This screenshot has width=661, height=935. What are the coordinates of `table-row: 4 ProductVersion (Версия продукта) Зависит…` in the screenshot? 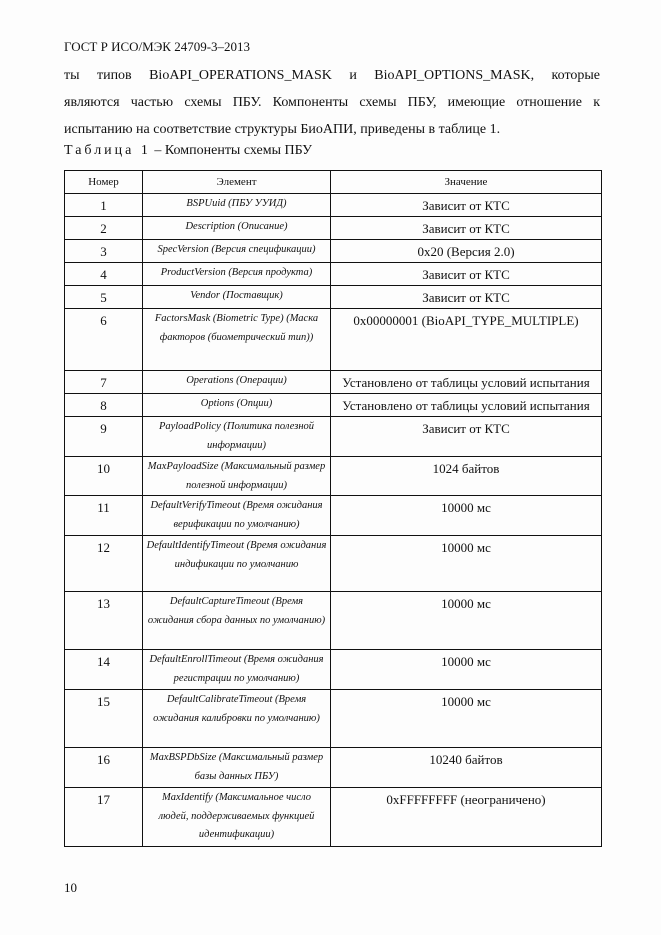 It's located at (333, 274).